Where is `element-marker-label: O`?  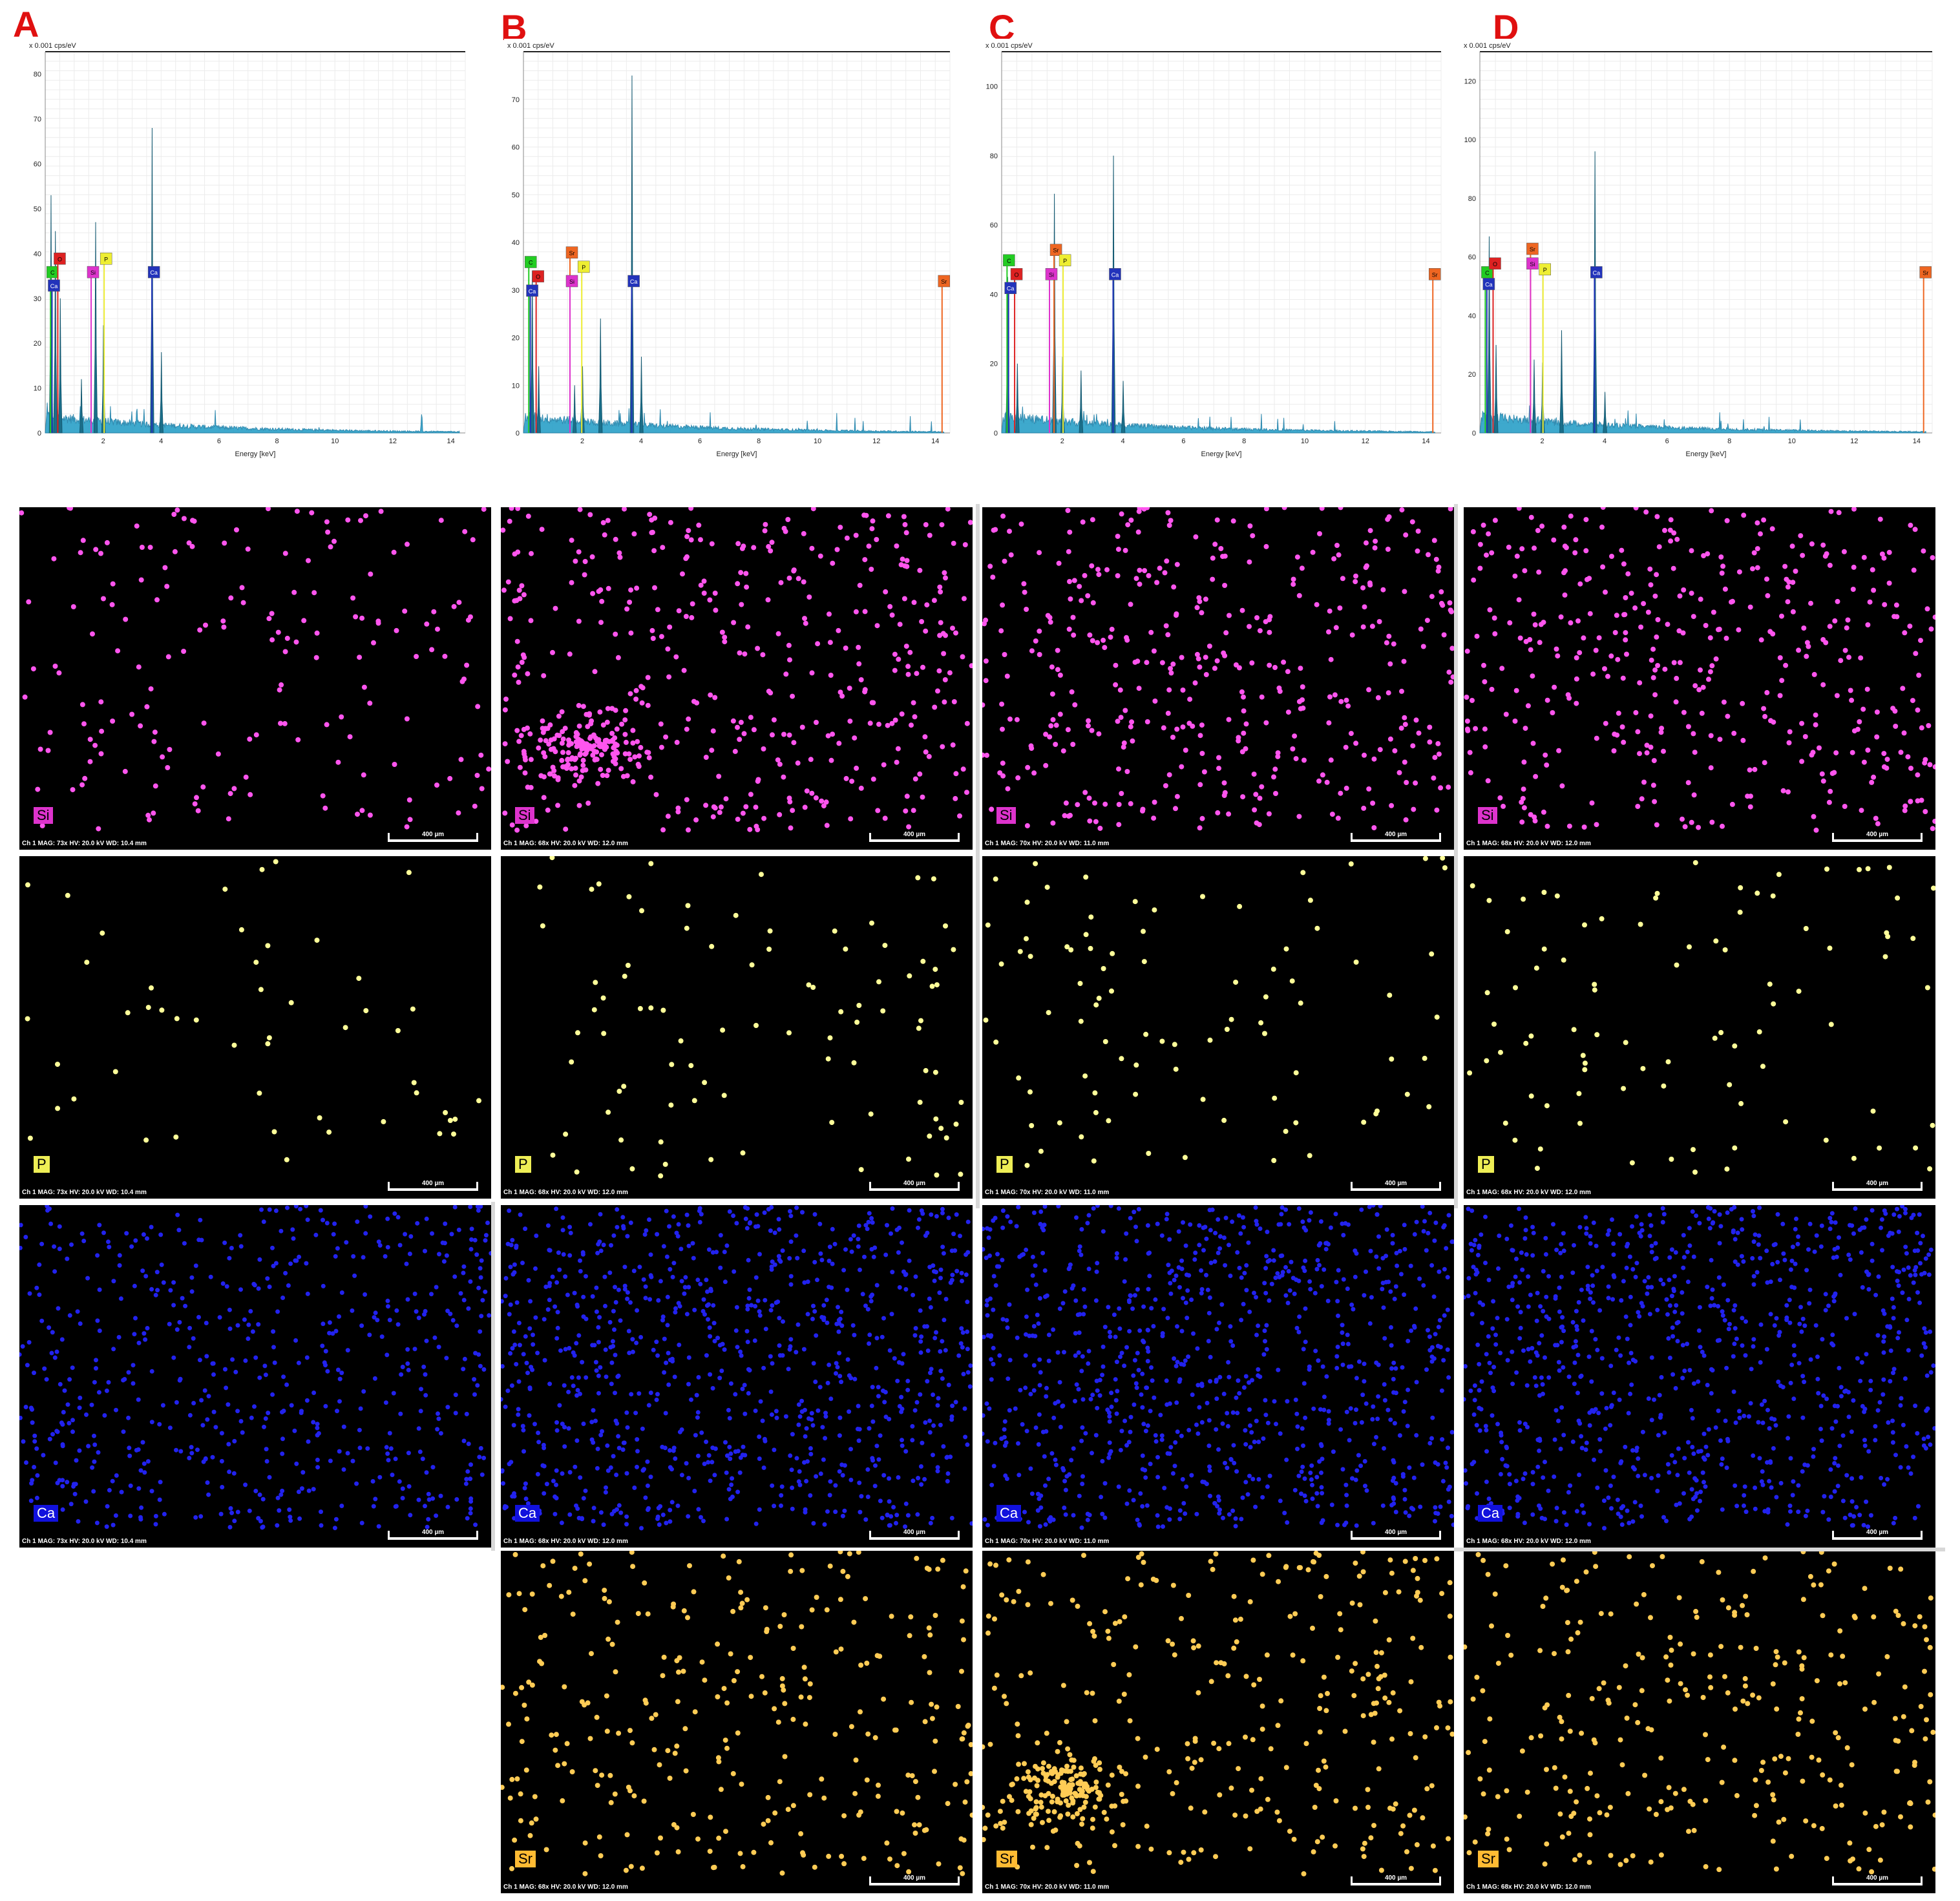
element-marker-label: O is located at coordinates (538, 277).